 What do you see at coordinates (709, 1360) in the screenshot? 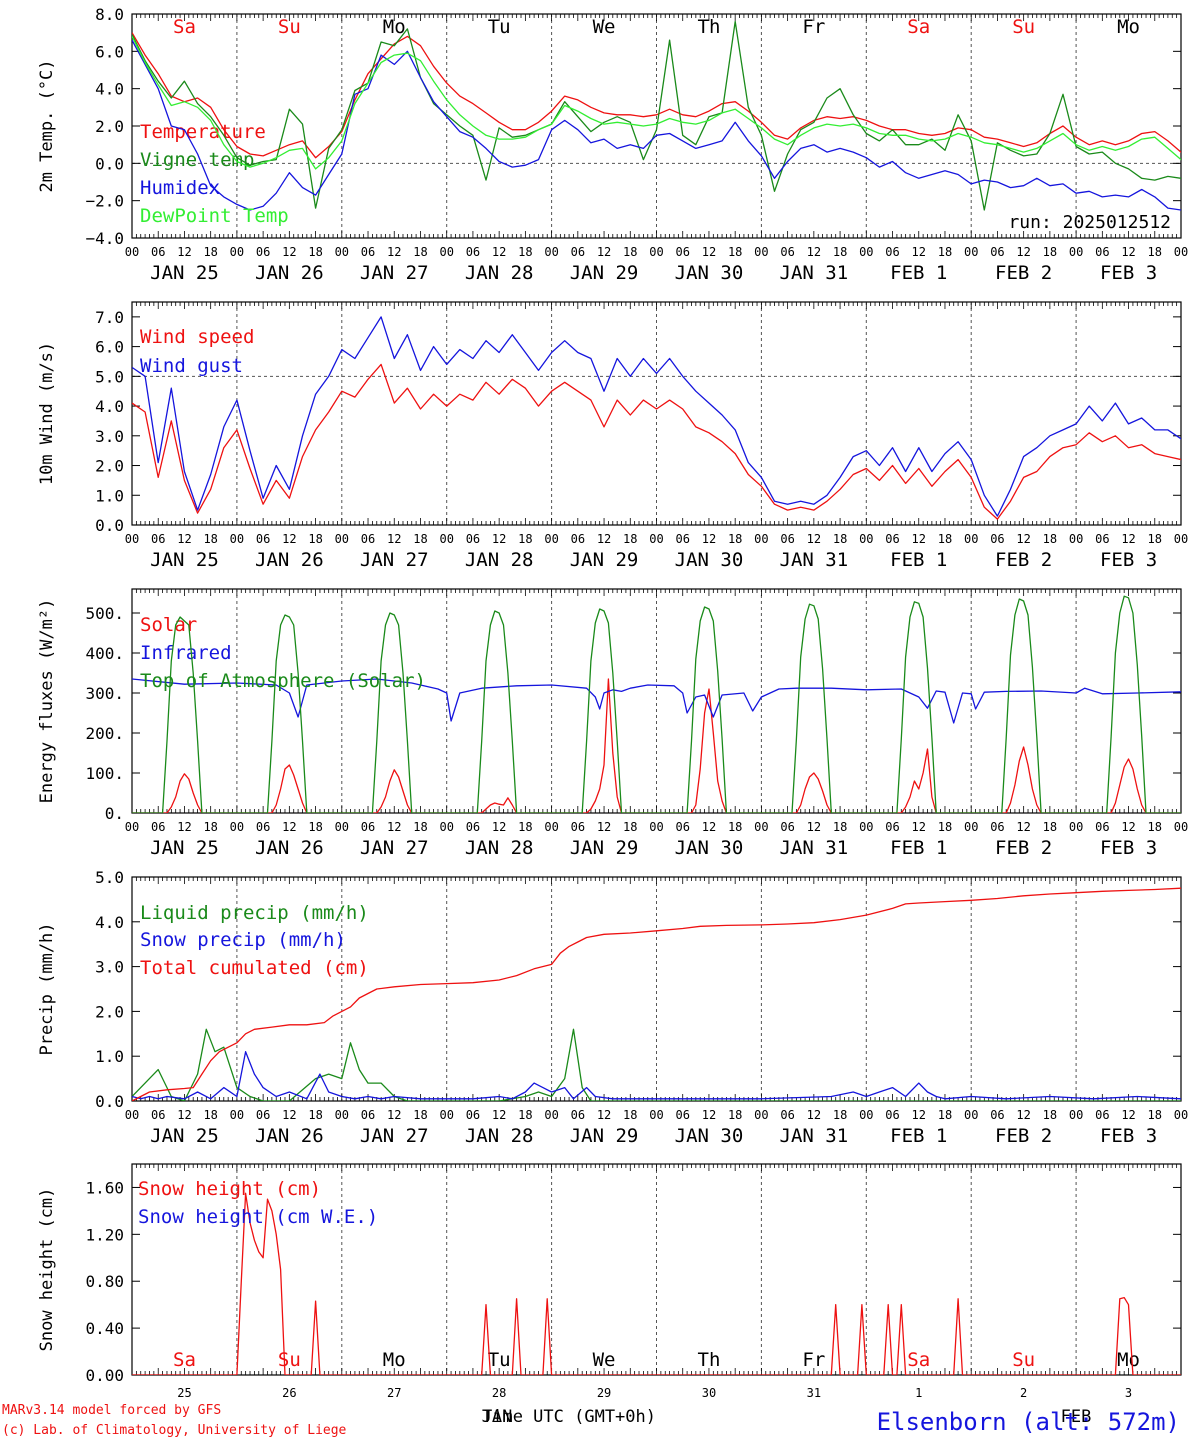
I see `snow-weekday-label: Th` at bounding box center [709, 1360].